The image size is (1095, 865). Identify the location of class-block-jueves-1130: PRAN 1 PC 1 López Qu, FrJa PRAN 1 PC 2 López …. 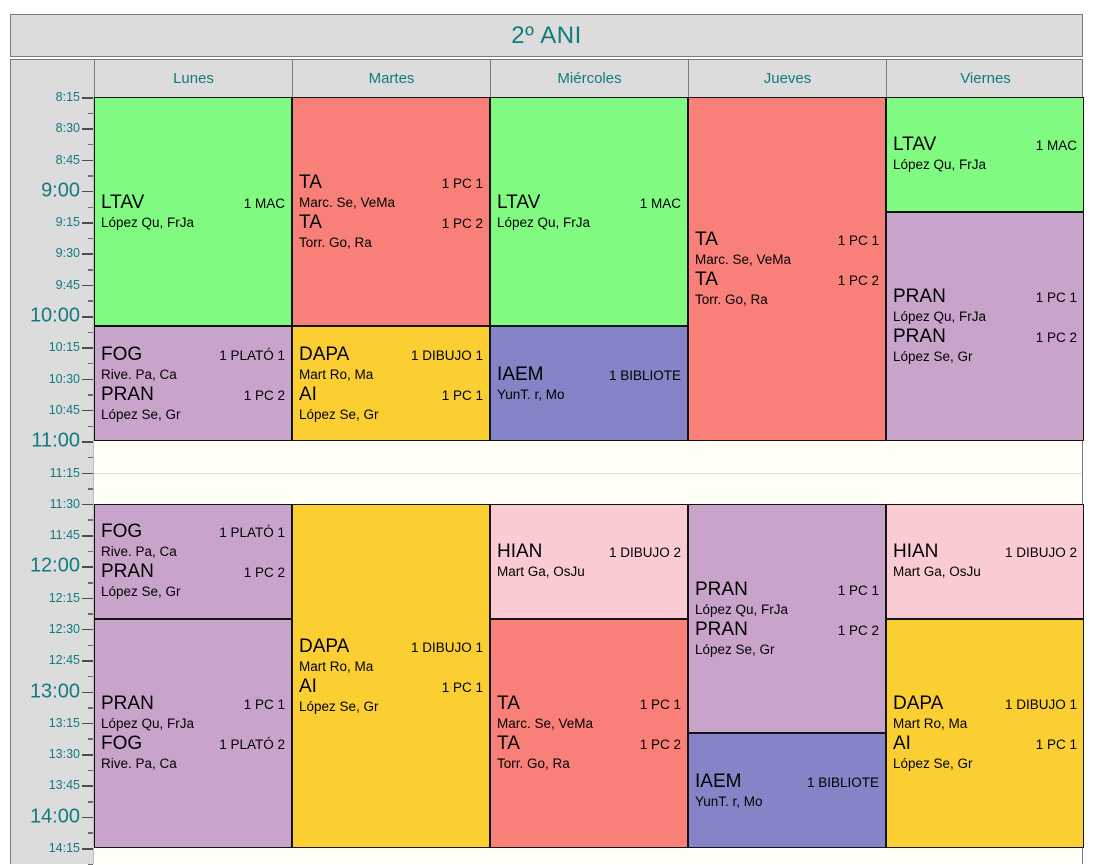
(787, 618).